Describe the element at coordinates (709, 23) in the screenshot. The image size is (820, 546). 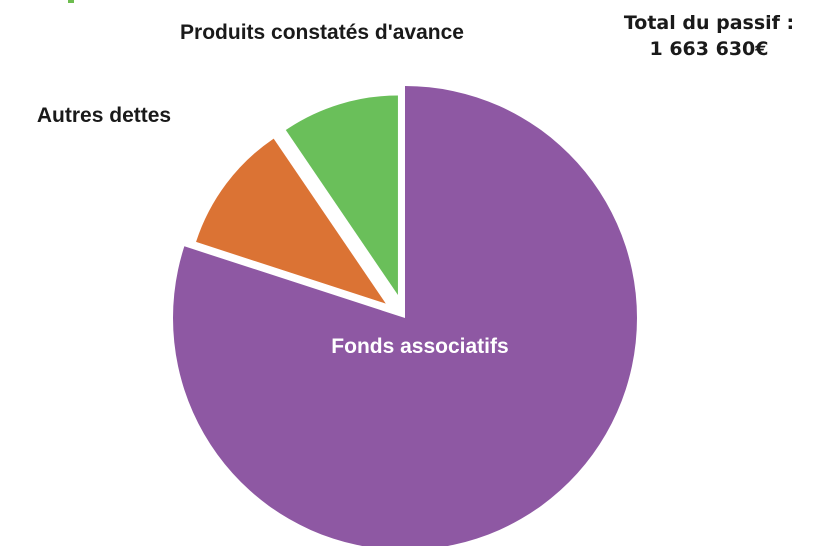
I see `total-label: Total du passif :` at that location.